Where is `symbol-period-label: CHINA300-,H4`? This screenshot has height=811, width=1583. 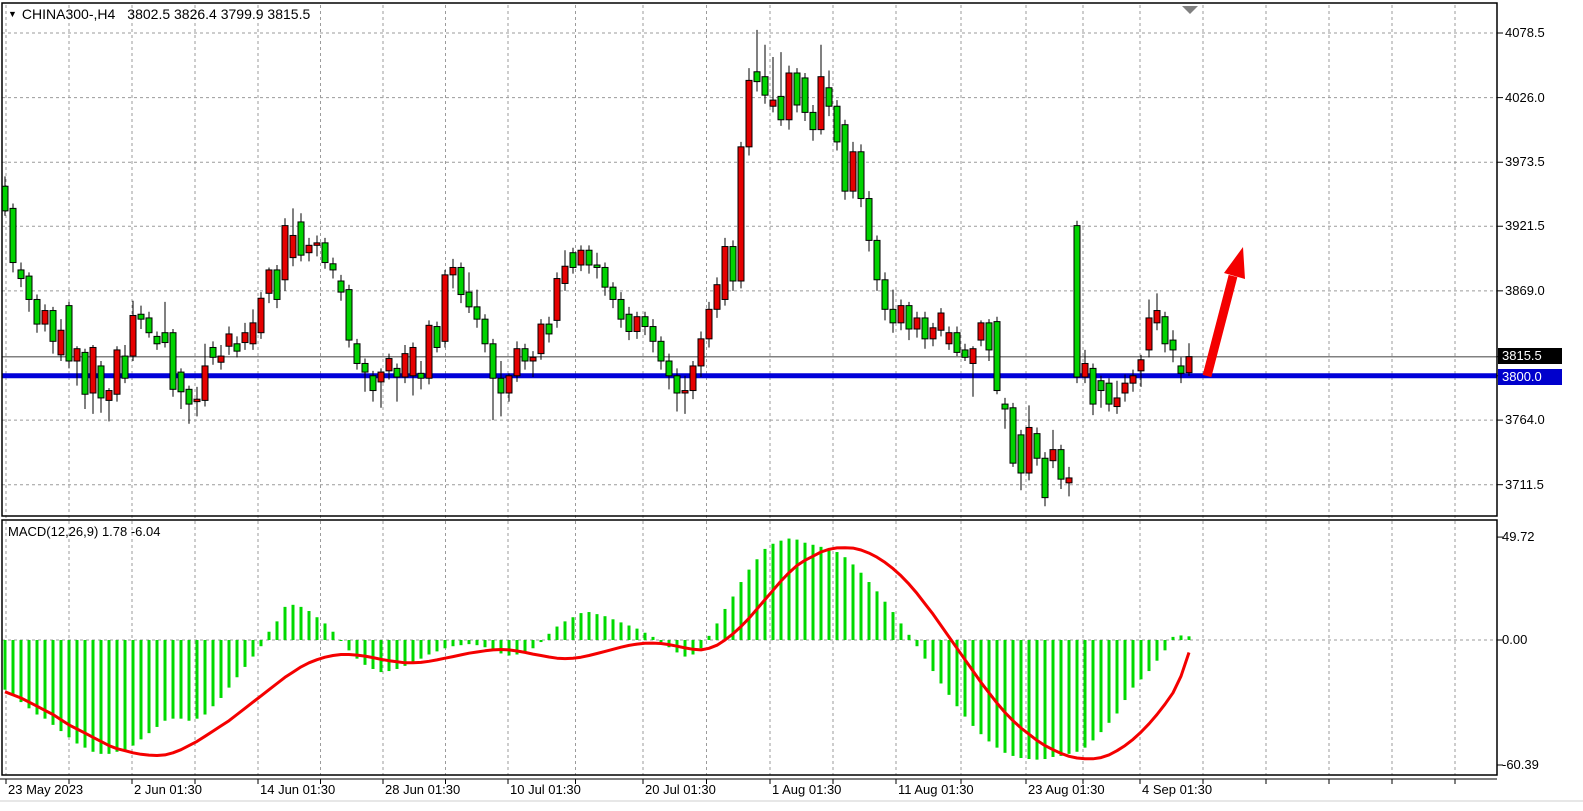 symbol-period-label: CHINA300-,H4 is located at coordinates (68, 14).